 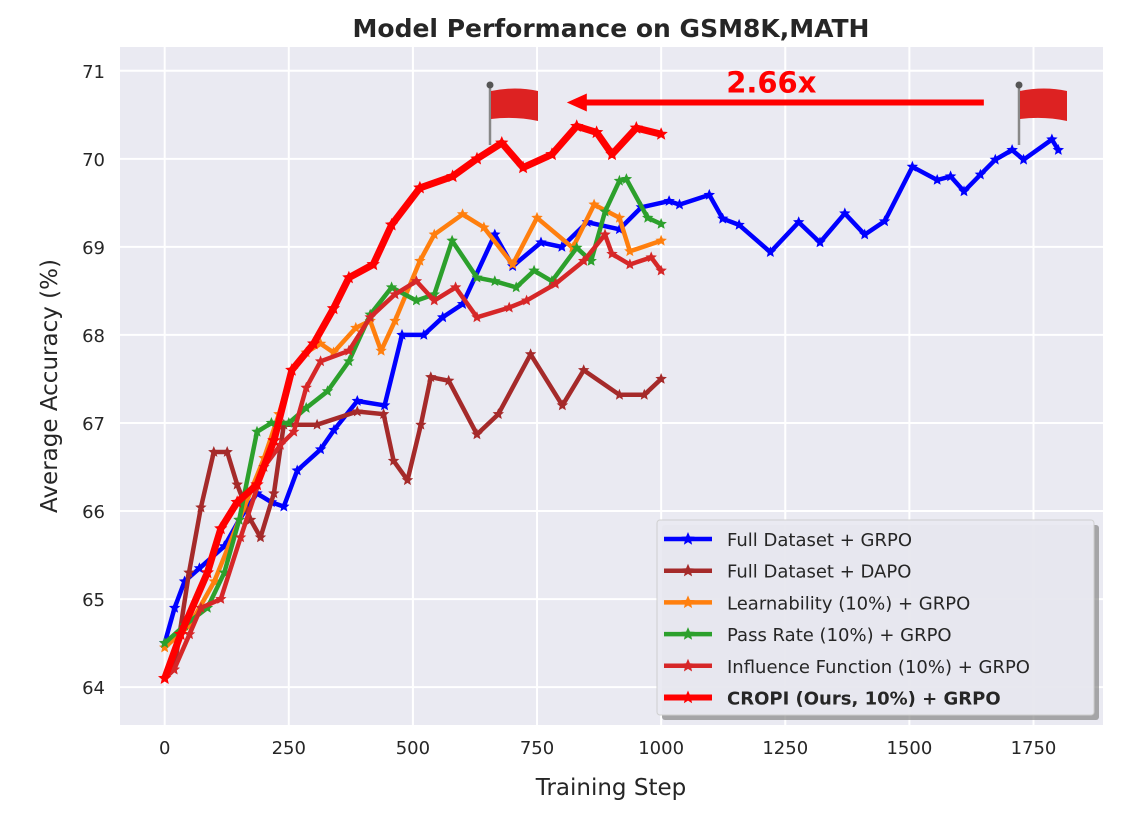 I want to click on y-tick-label: 68, so click(x=93, y=336).